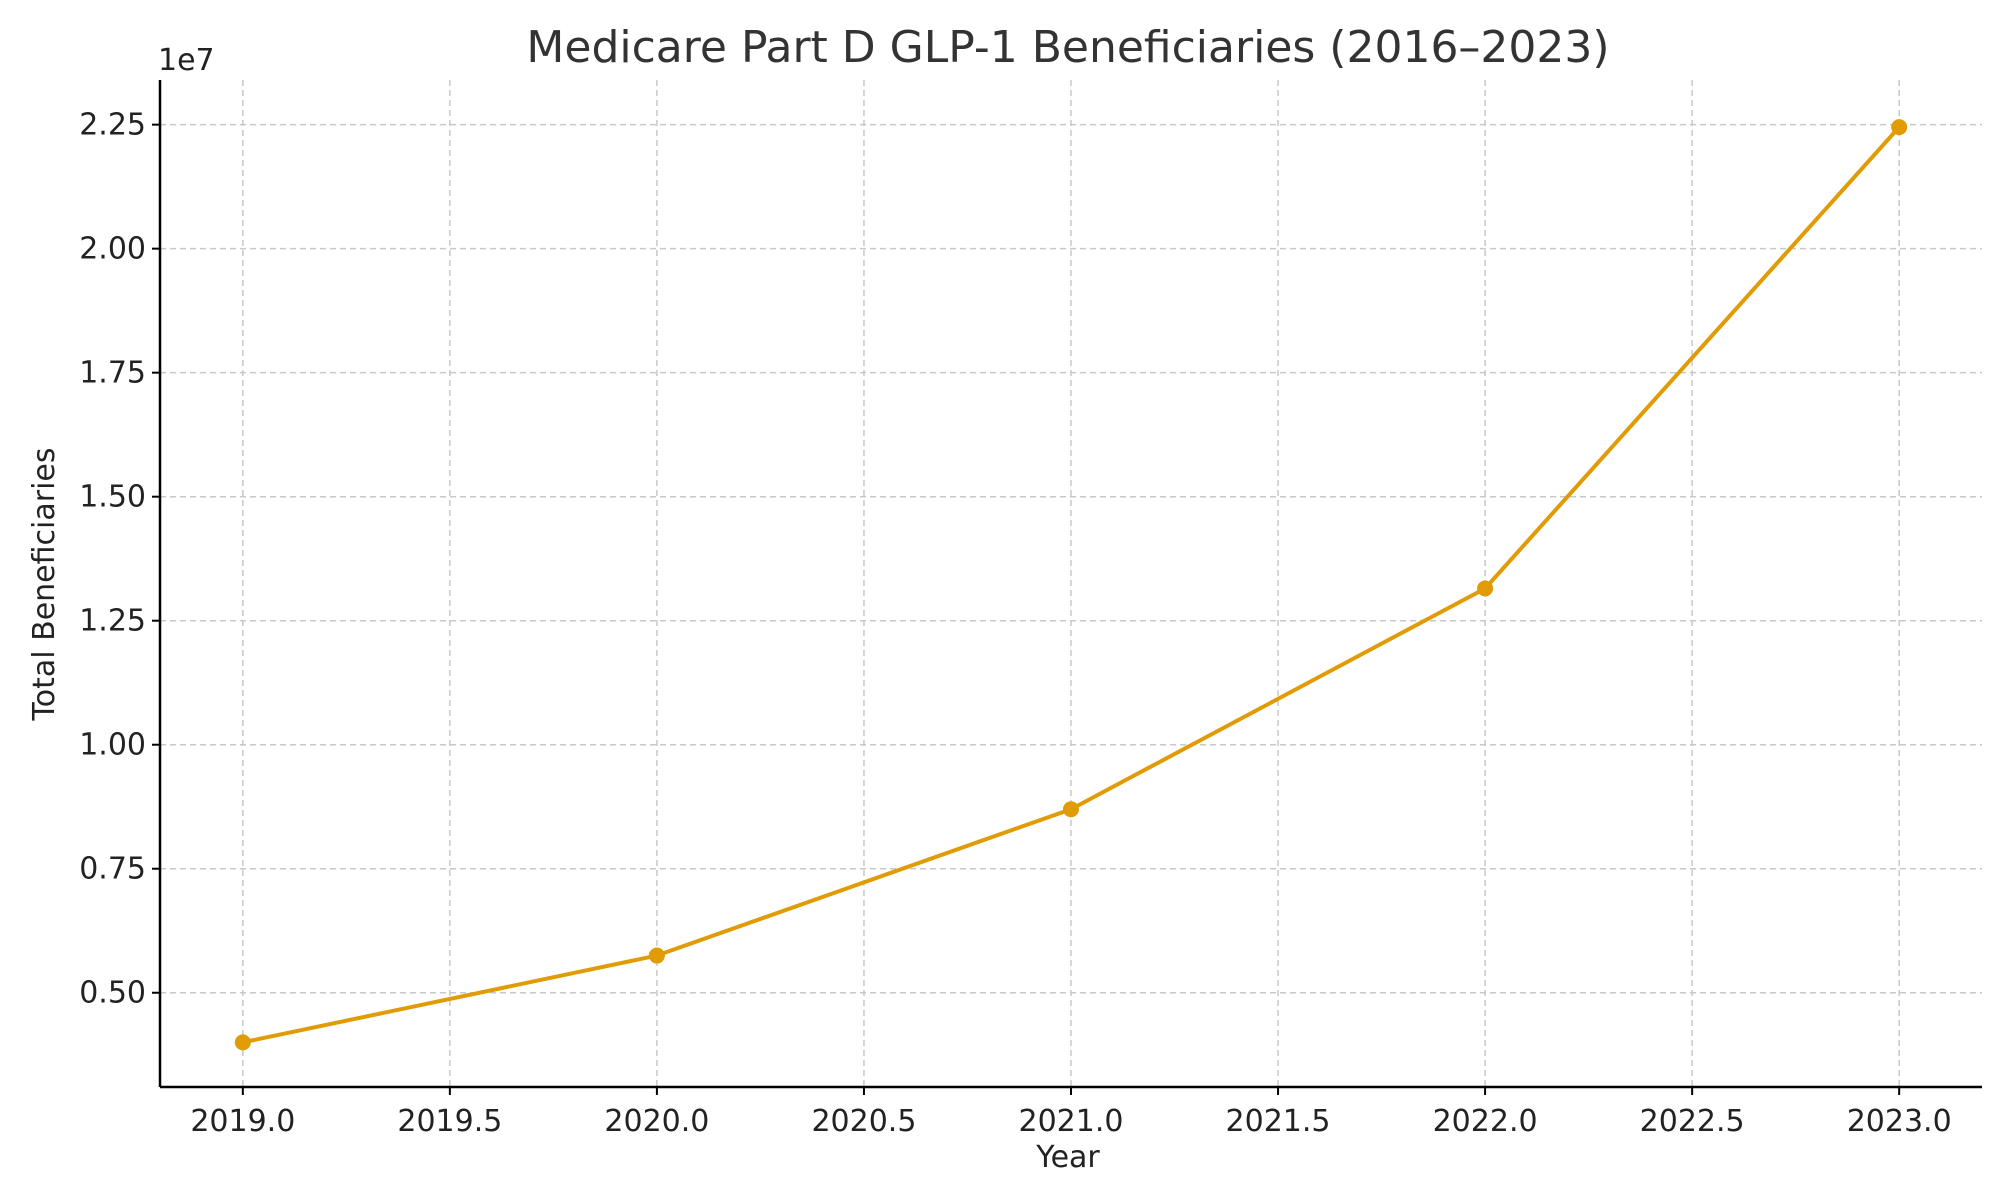  I want to click on y-tick-label: 1.00, so click(112, 745).